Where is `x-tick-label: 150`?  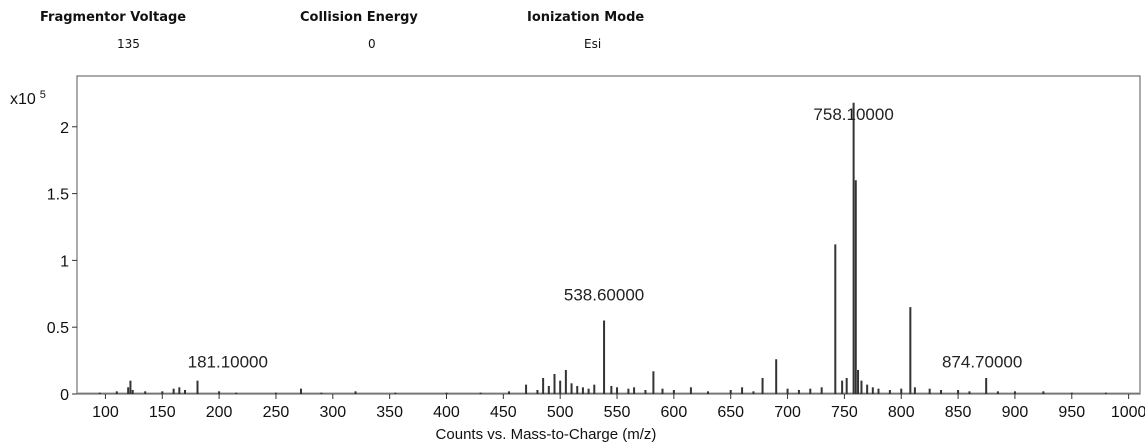 x-tick-label: 150 is located at coordinates (162, 412).